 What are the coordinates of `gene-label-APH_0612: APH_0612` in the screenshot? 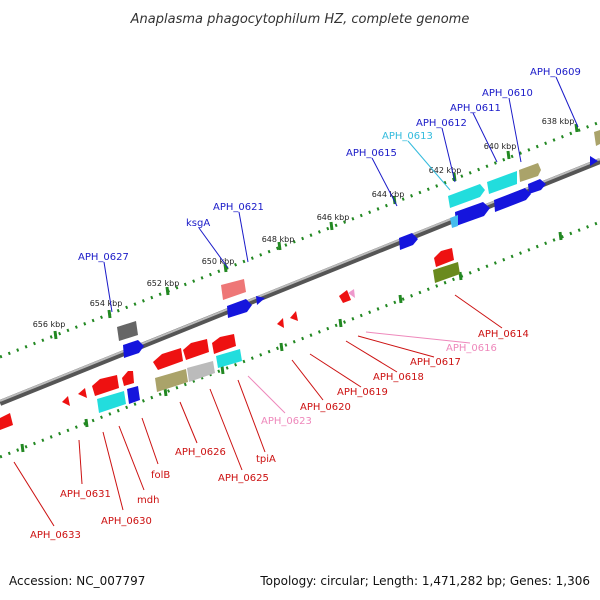 It's located at (441, 123).